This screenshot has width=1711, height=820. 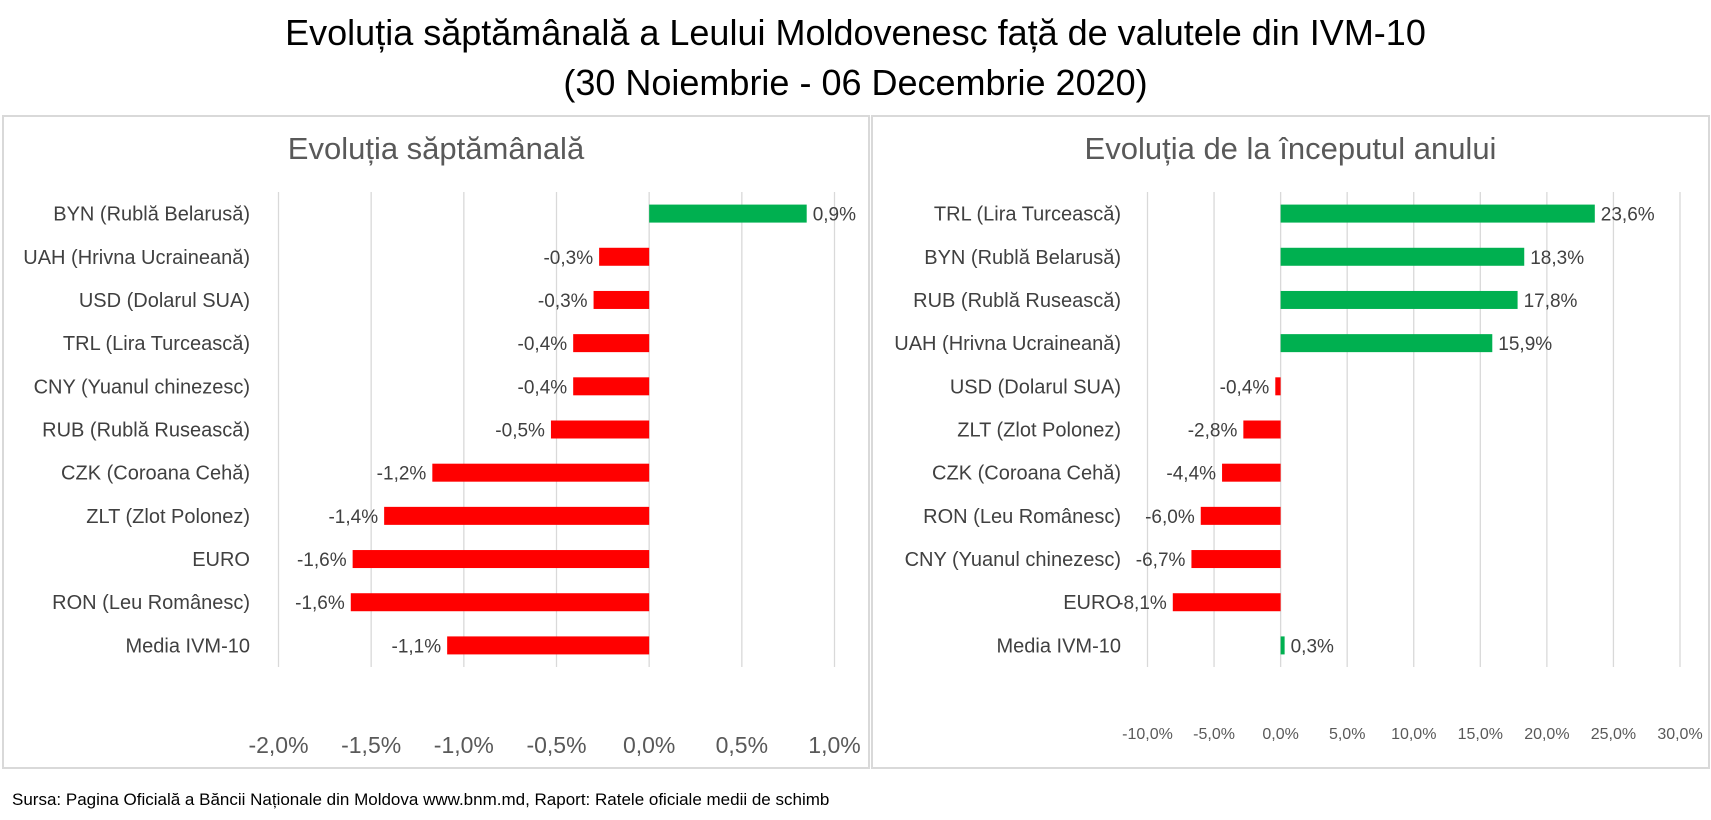 I want to click on x-tick-label: 10,0%, so click(x=1413, y=734).